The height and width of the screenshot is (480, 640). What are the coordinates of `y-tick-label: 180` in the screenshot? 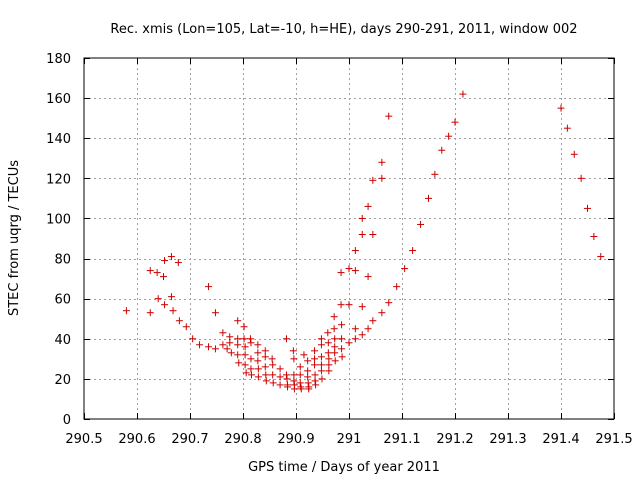 It's located at (58, 59).